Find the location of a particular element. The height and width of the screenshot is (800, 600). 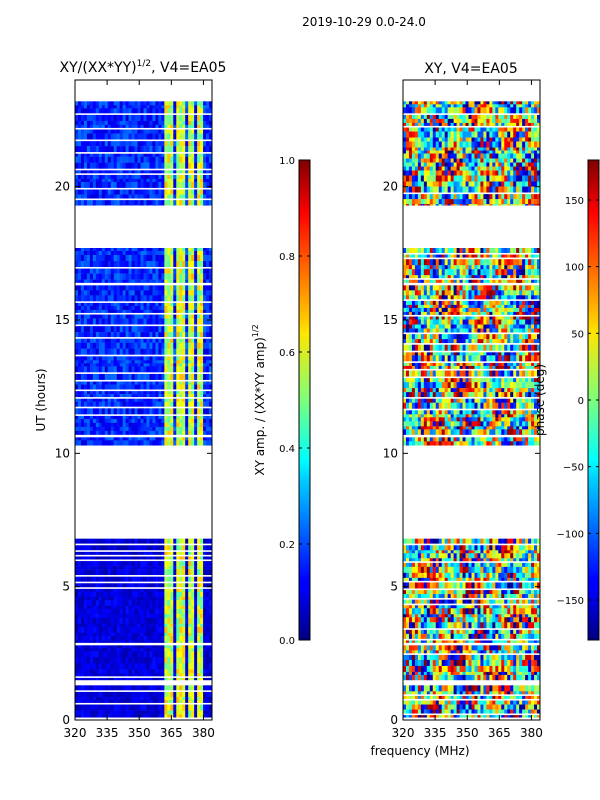

panel-a-title-tail: , V4=EA05 is located at coordinates (188, 68).